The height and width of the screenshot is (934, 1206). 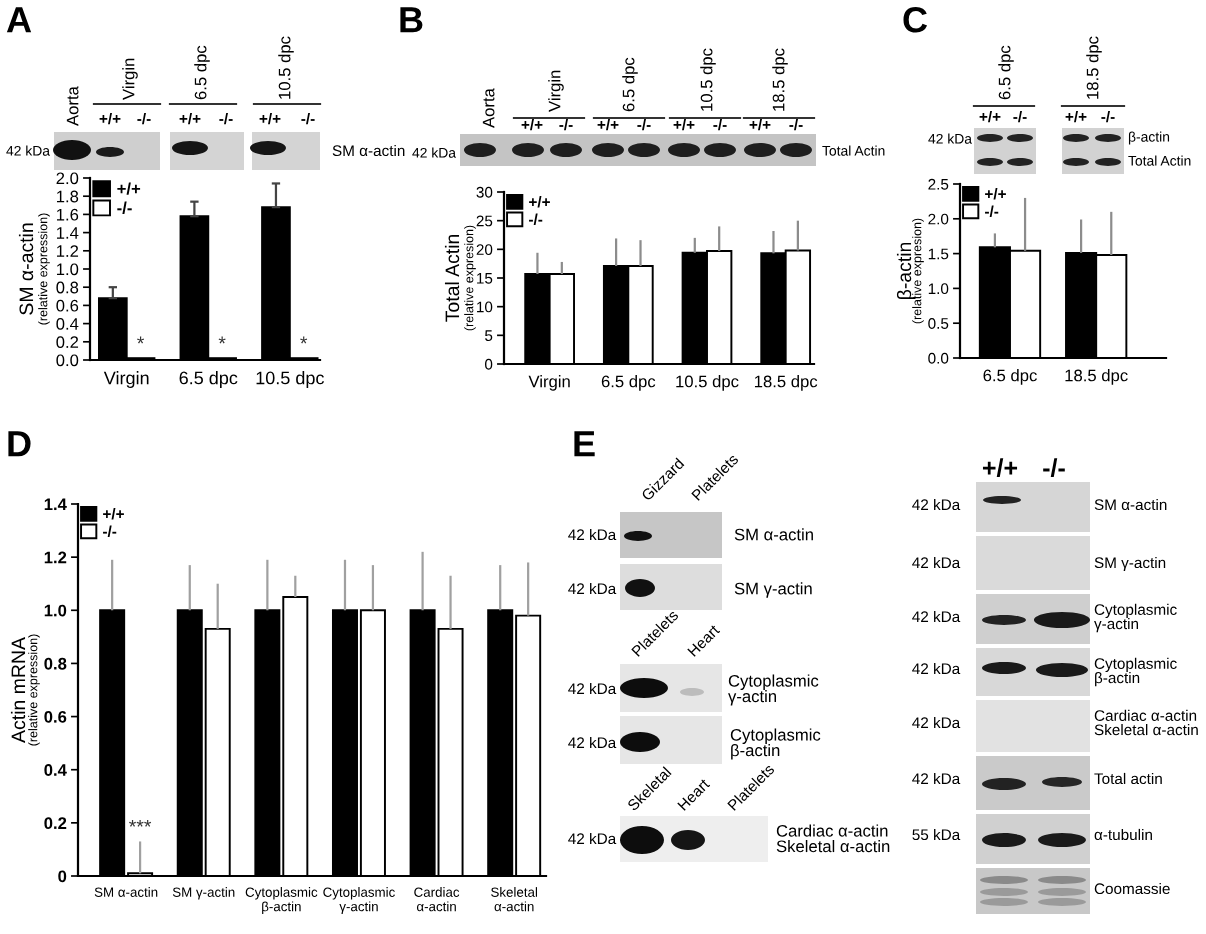 What do you see at coordinates (19, 444) in the screenshot?
I see `chart-title: D` at bounding box center [19, 444].